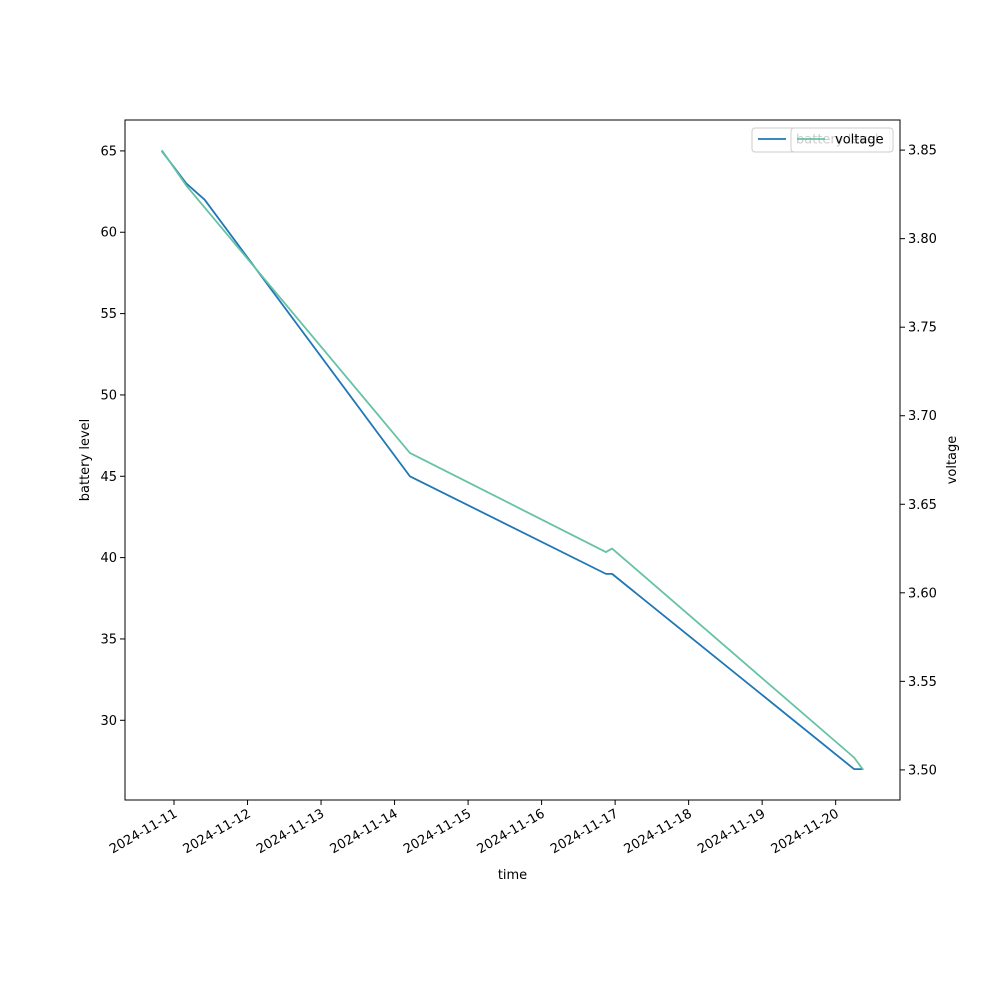 The width and height of the screenshot is (1000, 1005). Describe the element at coordinates (108, 721) in the screenshot. I see `y-left-tick-label: 30` at that location.